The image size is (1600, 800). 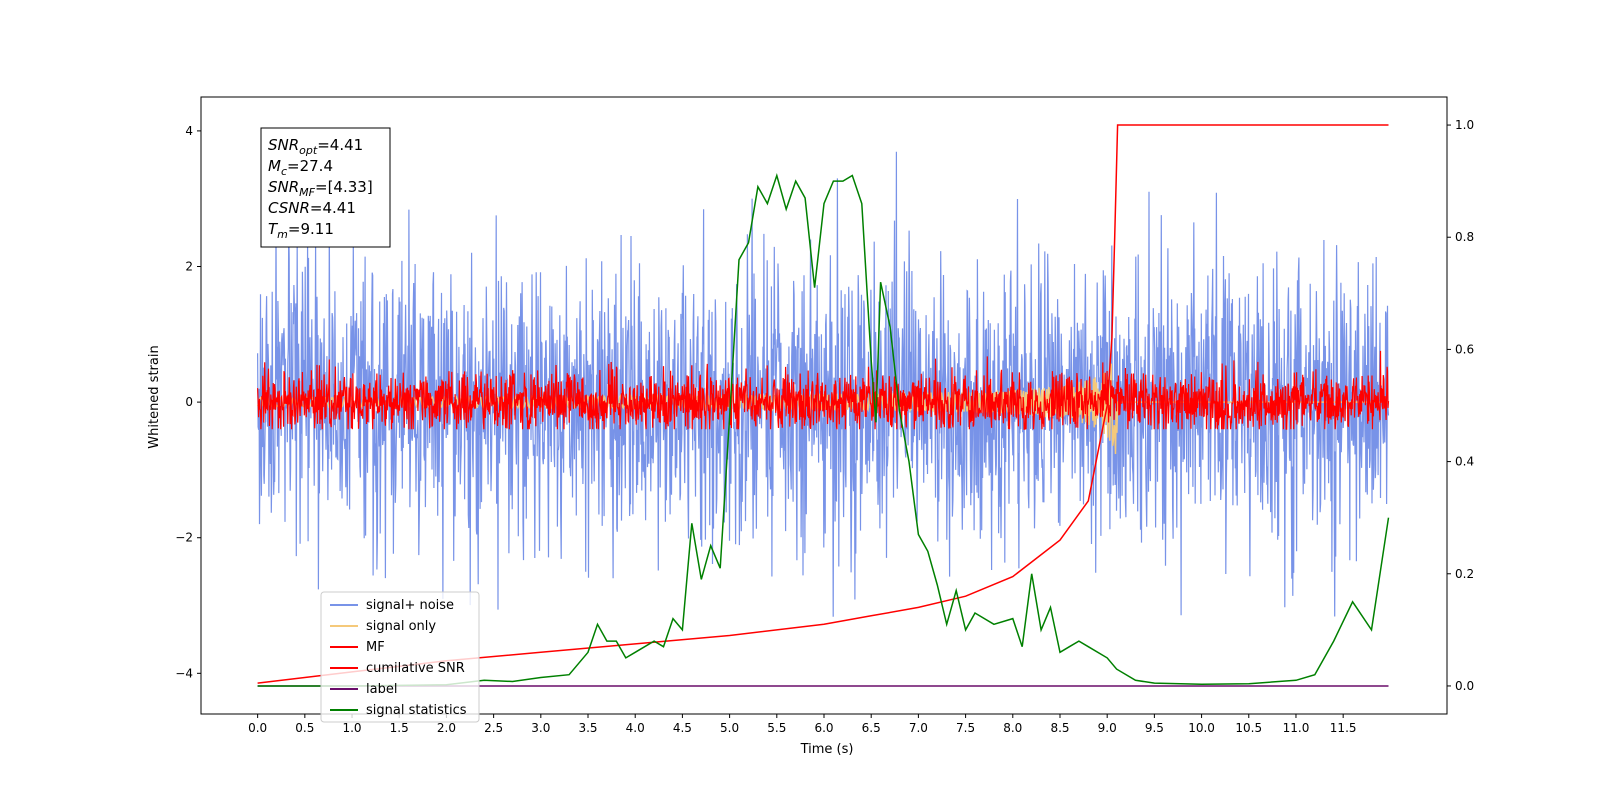 What do you see at coordinates (1201, 728) in the screenshot?
I see `x-tick-label: 10.0` at bounding box center [1201, 728].